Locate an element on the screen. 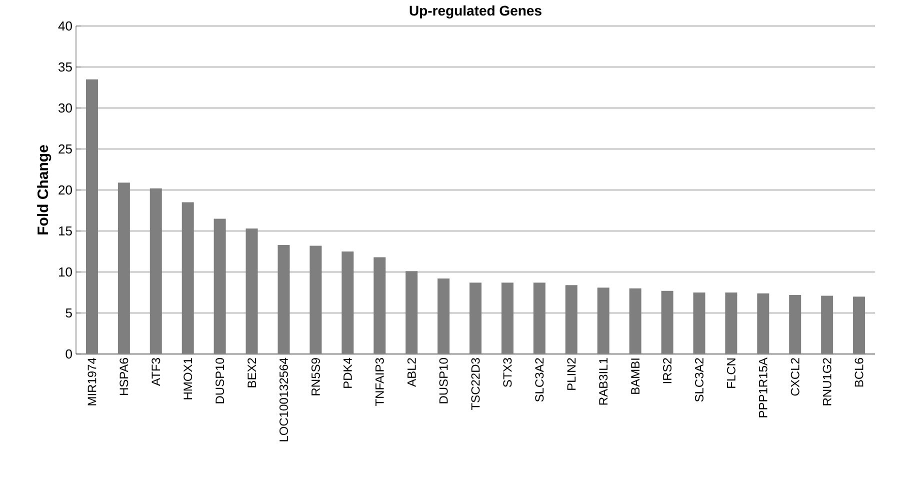  y-tick-label: 15 is located at coordinates (65, 231).